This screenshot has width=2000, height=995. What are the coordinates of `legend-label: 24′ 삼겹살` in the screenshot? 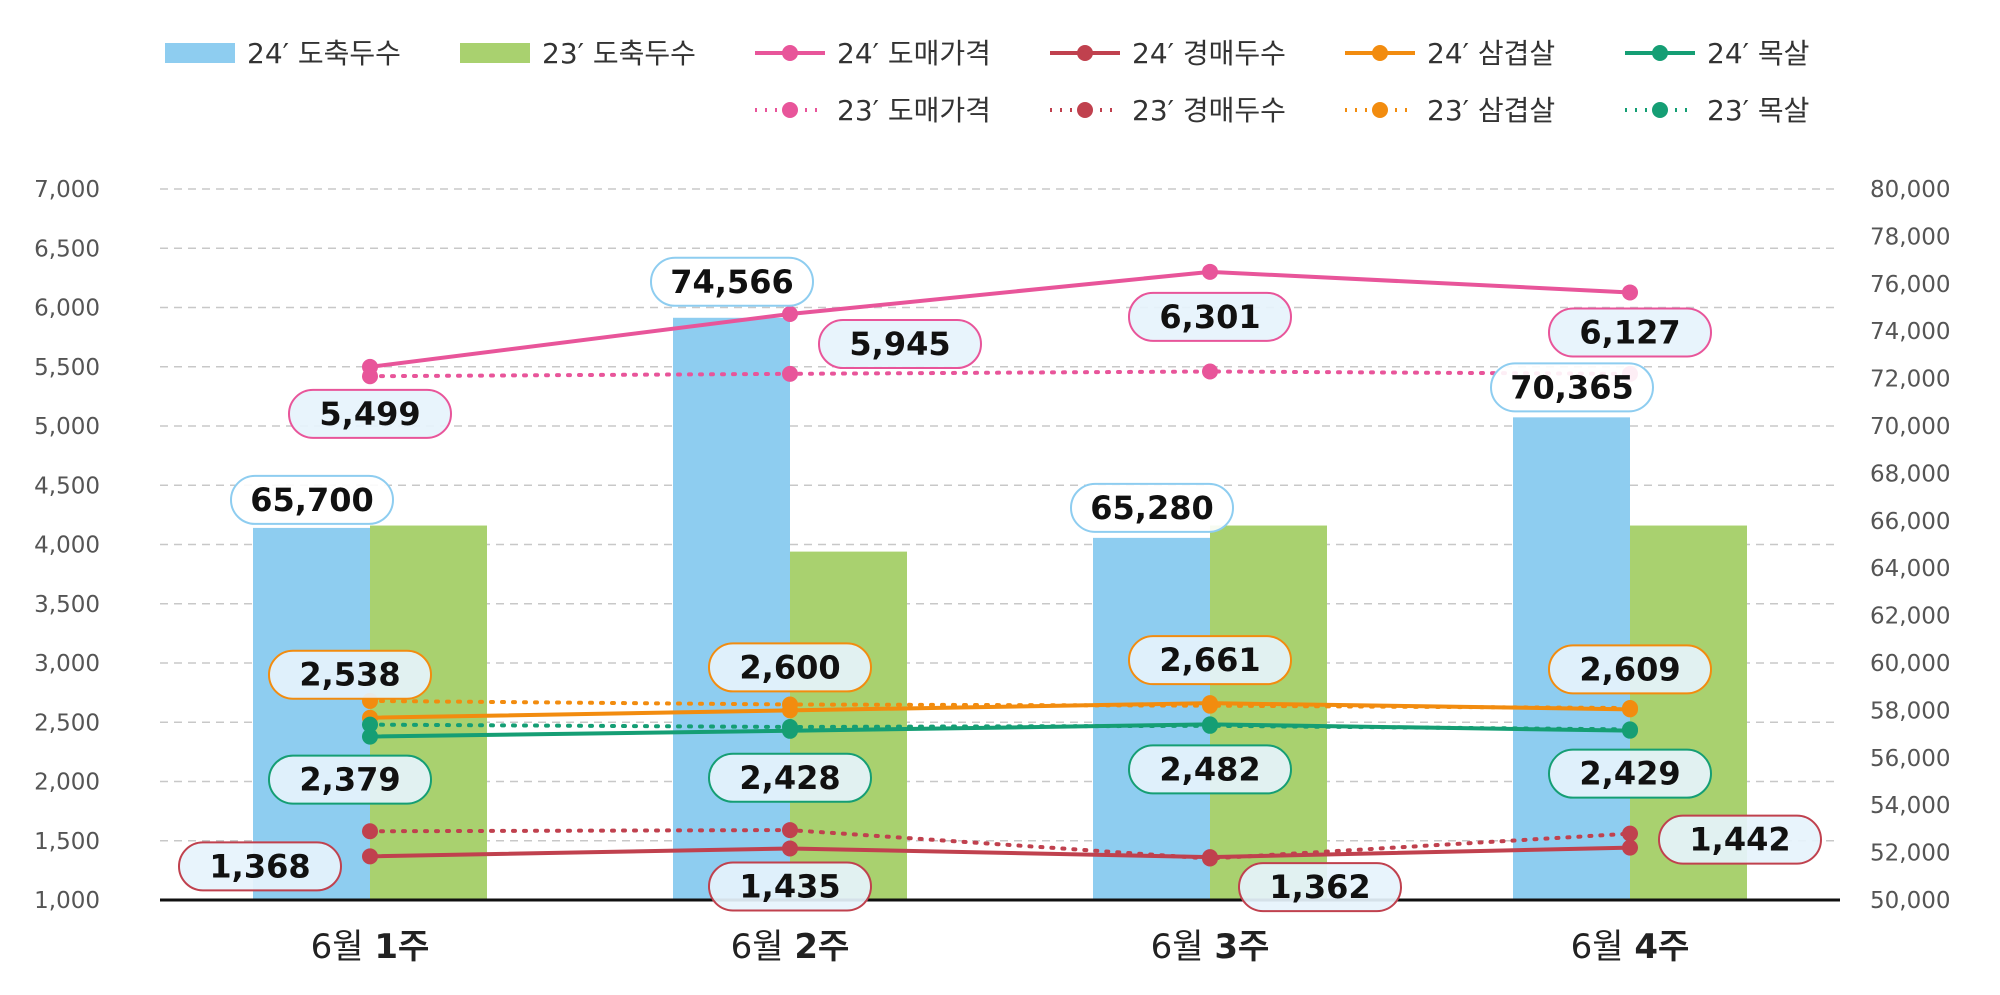 It's located at (1491, 53).